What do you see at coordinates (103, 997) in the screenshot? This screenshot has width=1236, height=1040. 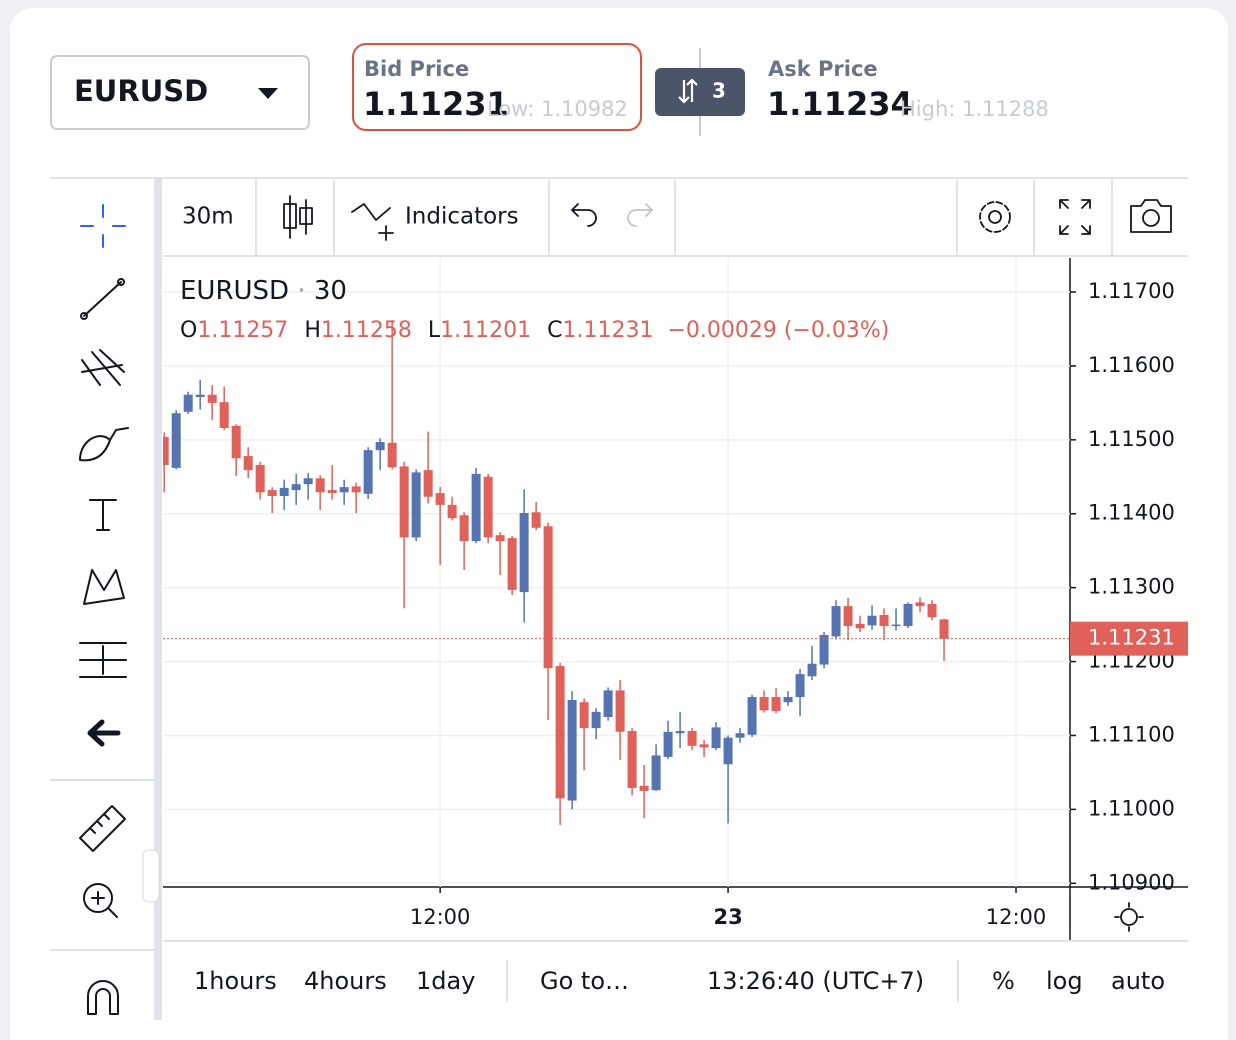 I see `magnet-tool` at bounding box center [103, 997].